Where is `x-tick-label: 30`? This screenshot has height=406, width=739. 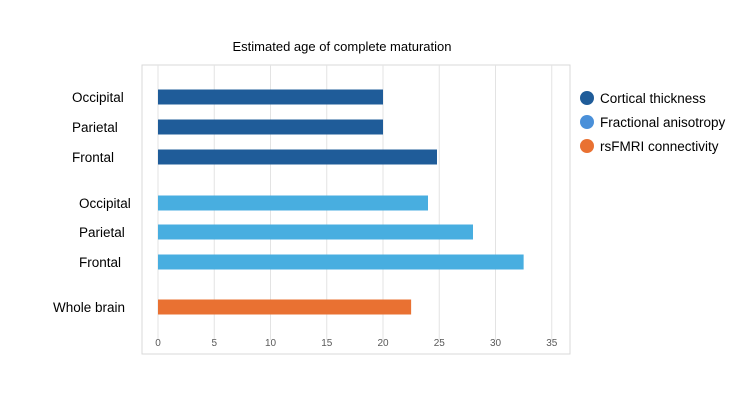 x-tick-label: 30 is located at coordinates (496, 343).